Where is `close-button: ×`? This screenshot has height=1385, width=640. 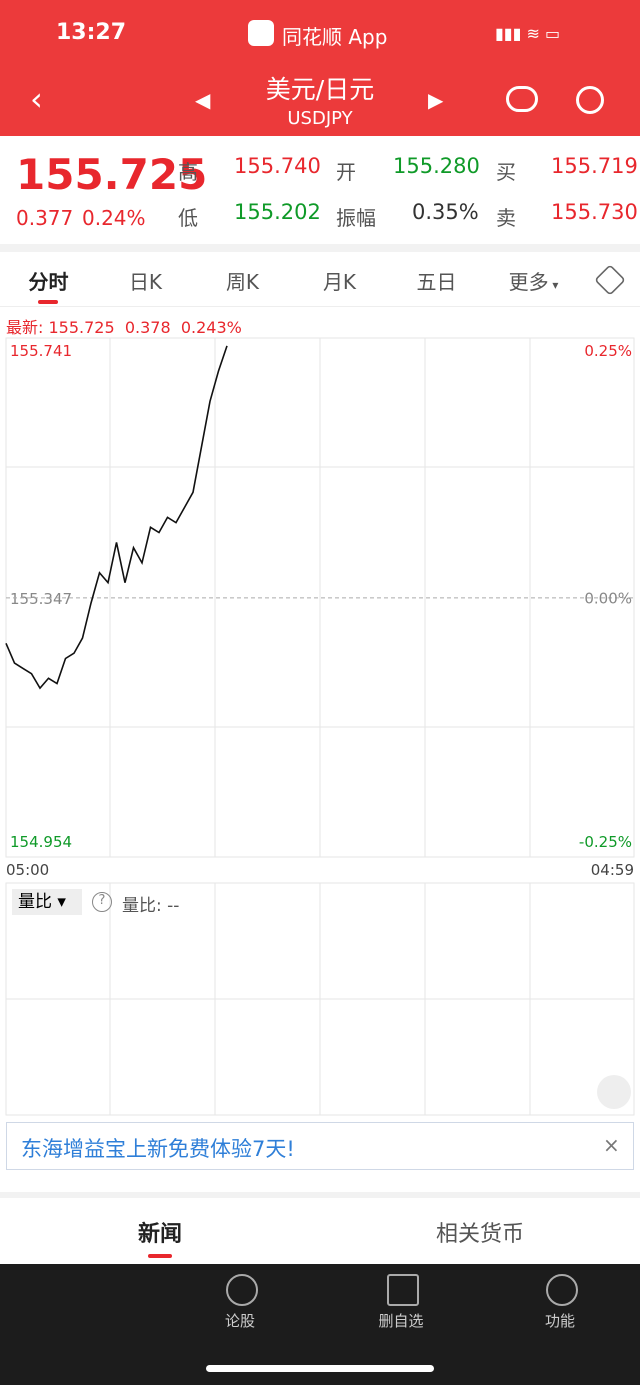
close-button: × is located at coordinates (611, 1145).